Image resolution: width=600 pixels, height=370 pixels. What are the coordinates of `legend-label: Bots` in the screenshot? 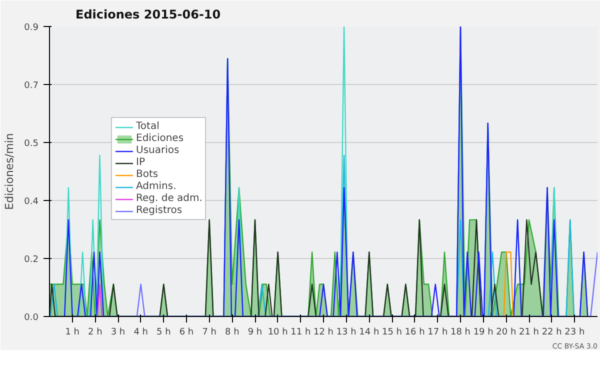 It's located at (147, 174).